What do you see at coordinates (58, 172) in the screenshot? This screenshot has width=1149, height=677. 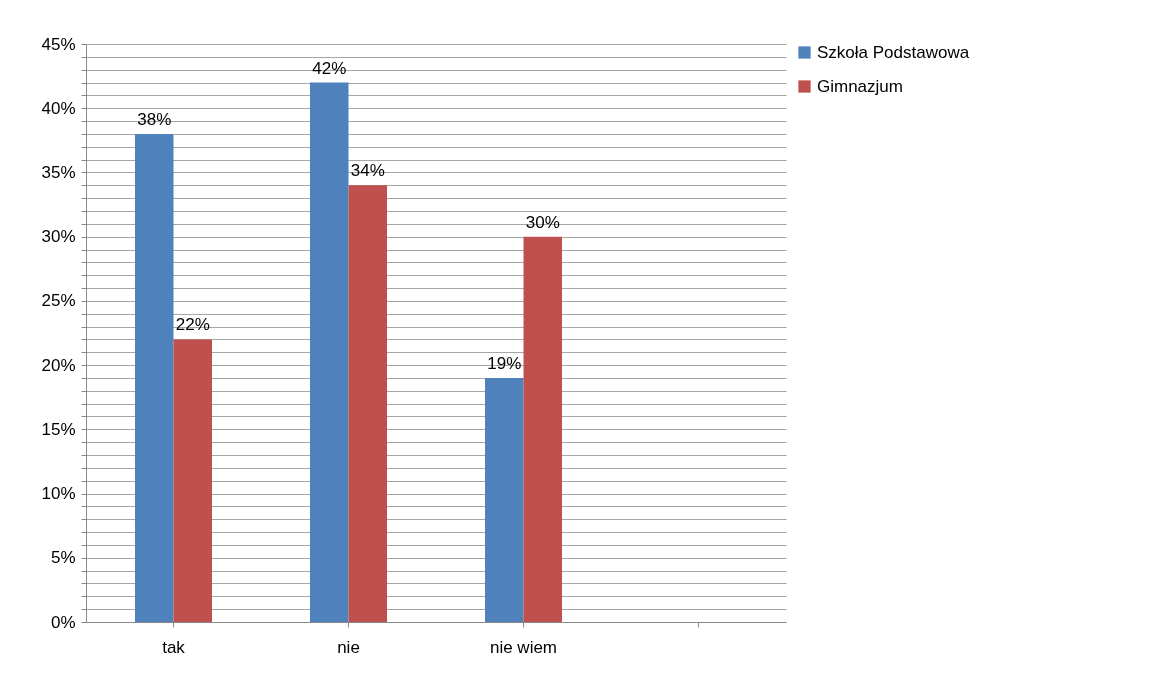 I see `y-tick-label: 35%` at bounding box center [58, 172].